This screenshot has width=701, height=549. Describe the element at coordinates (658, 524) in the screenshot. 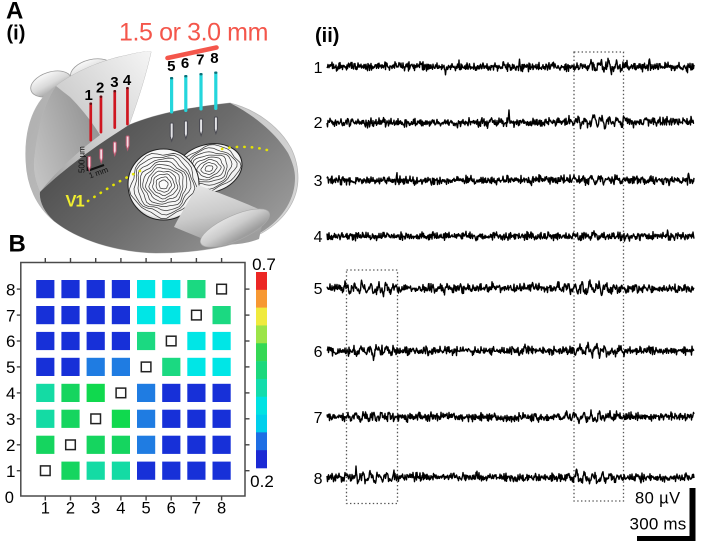

I see `svg-text: 300 ms` at that location.